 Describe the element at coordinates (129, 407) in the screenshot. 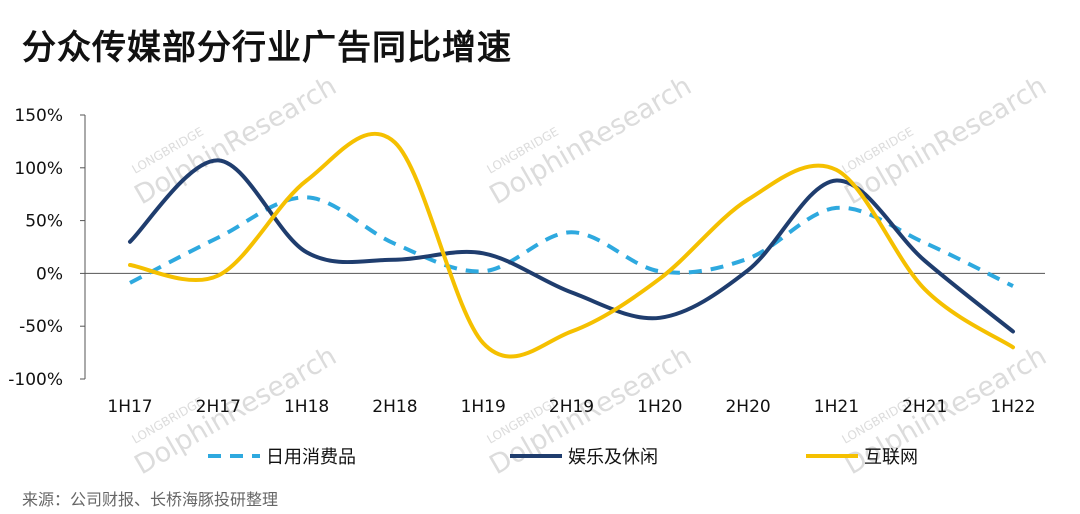

I see `x-tick-label: 1H17` at that location.